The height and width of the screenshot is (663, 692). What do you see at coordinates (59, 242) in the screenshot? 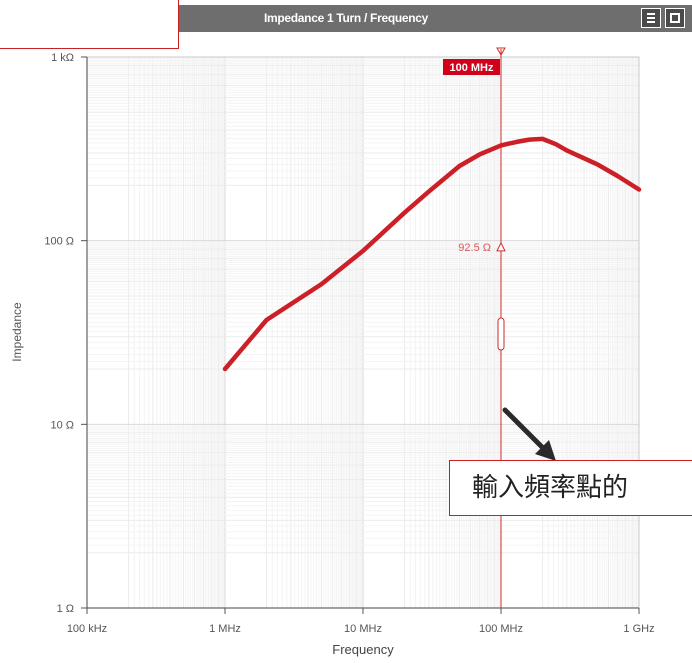
I see `y-tick-label: 100 Ω` at bounding box center [59, 242].